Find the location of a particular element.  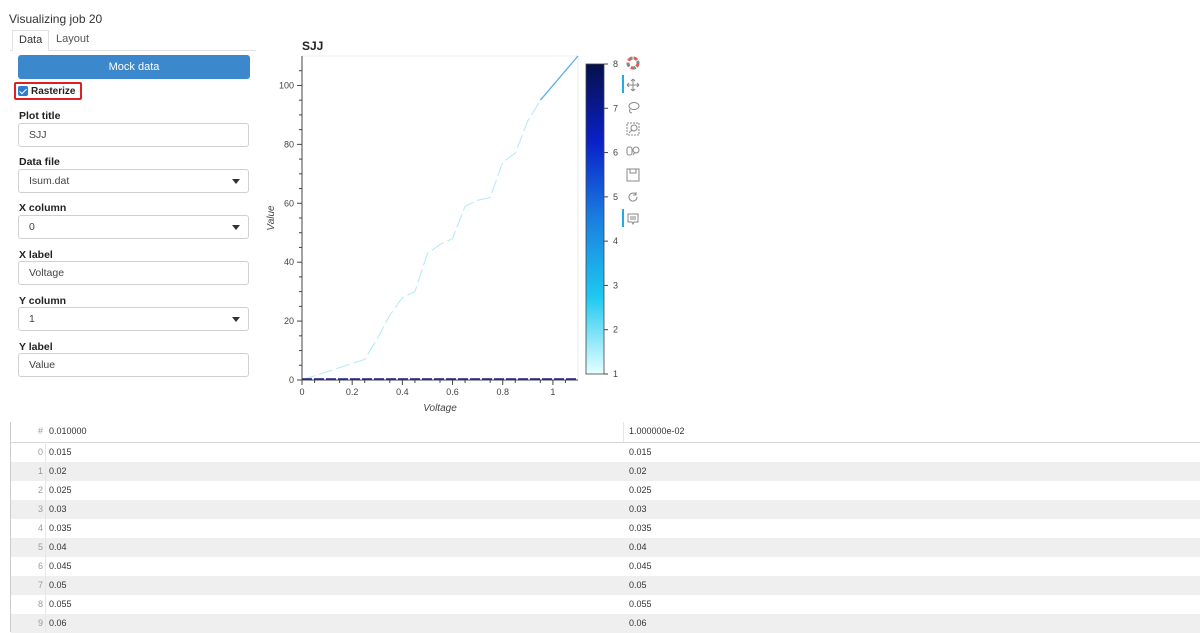

data-file-value: Isum.dat is located at coordinates (49, 181).